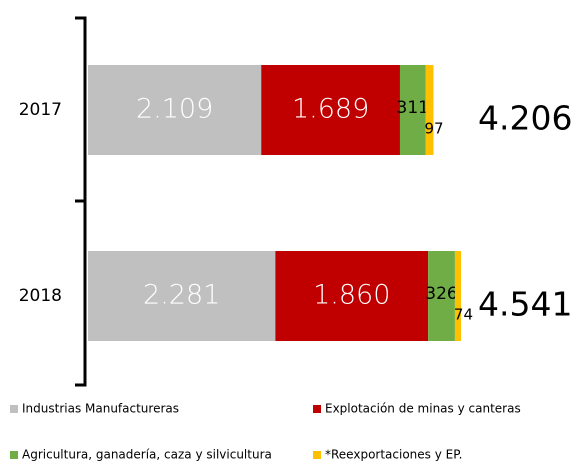 This screenshot has height=463, width=587. I want to click on category-label: 2018, so click(40, 296).